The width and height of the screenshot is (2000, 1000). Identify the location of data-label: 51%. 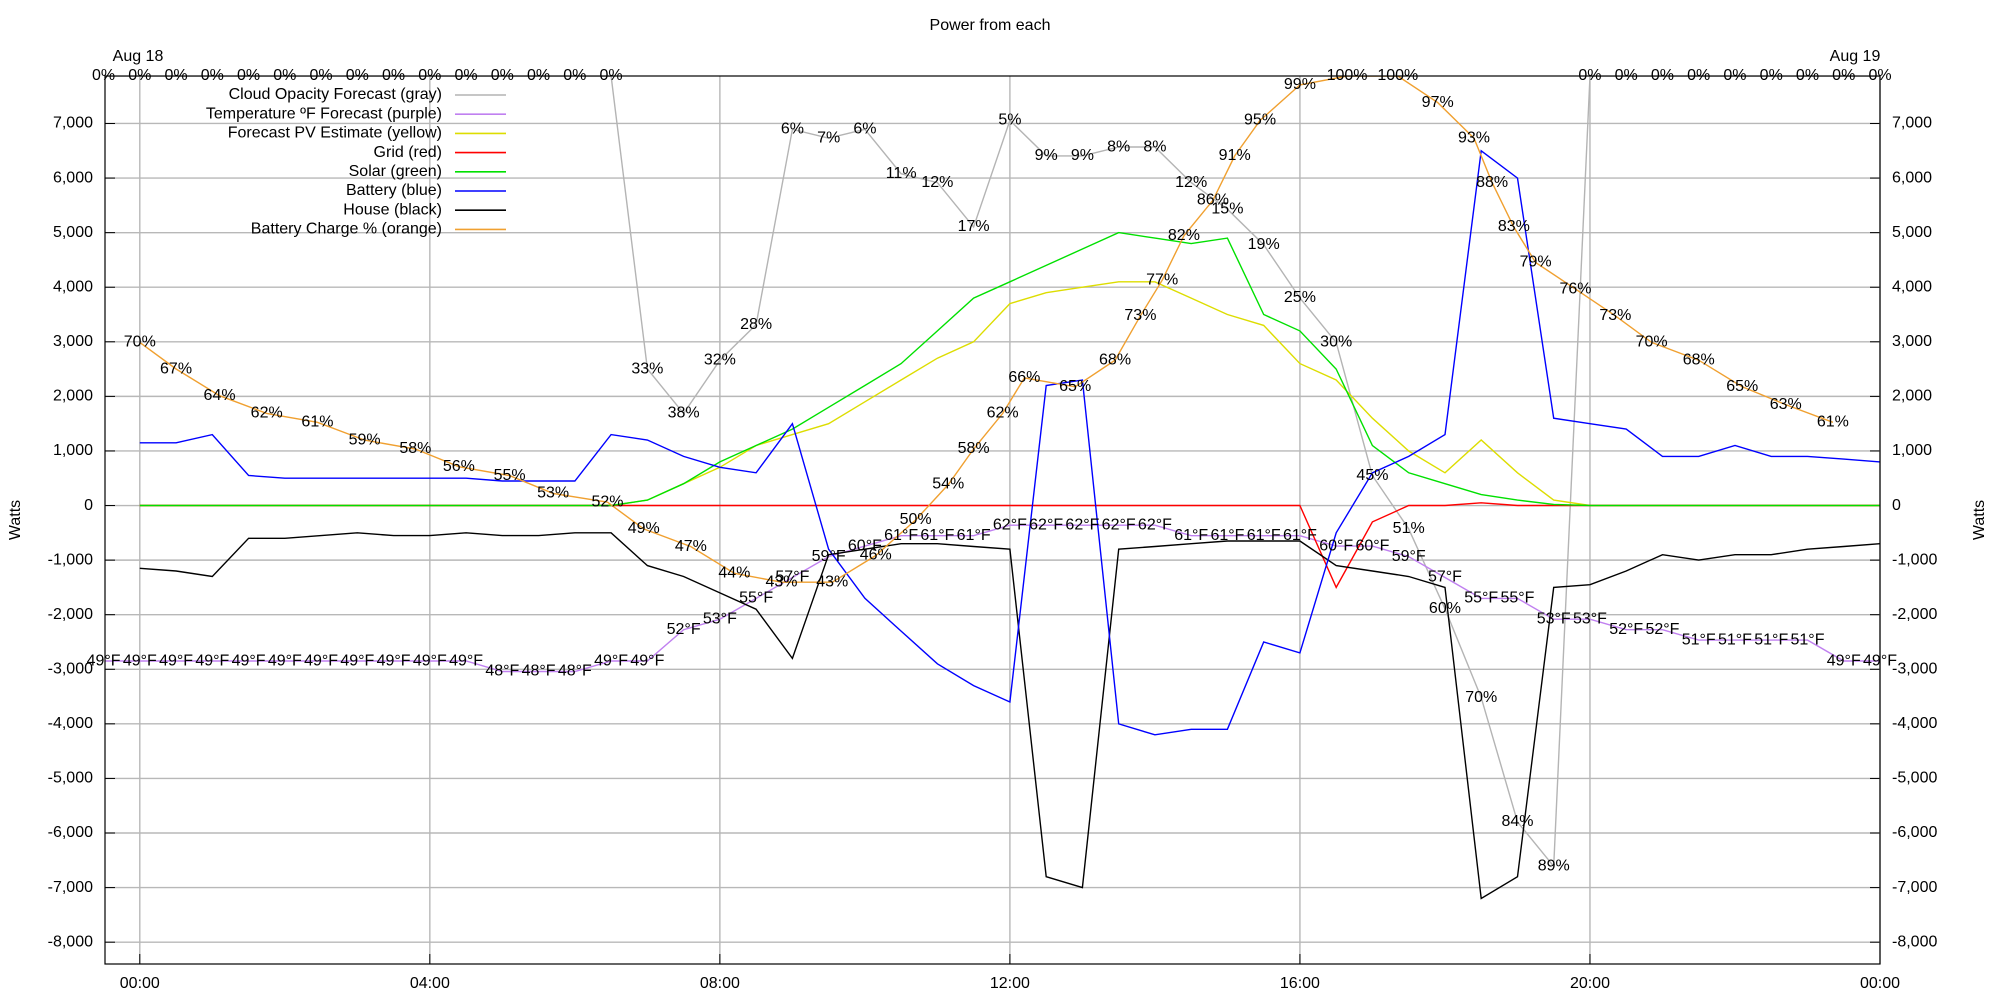
(1409, 528).